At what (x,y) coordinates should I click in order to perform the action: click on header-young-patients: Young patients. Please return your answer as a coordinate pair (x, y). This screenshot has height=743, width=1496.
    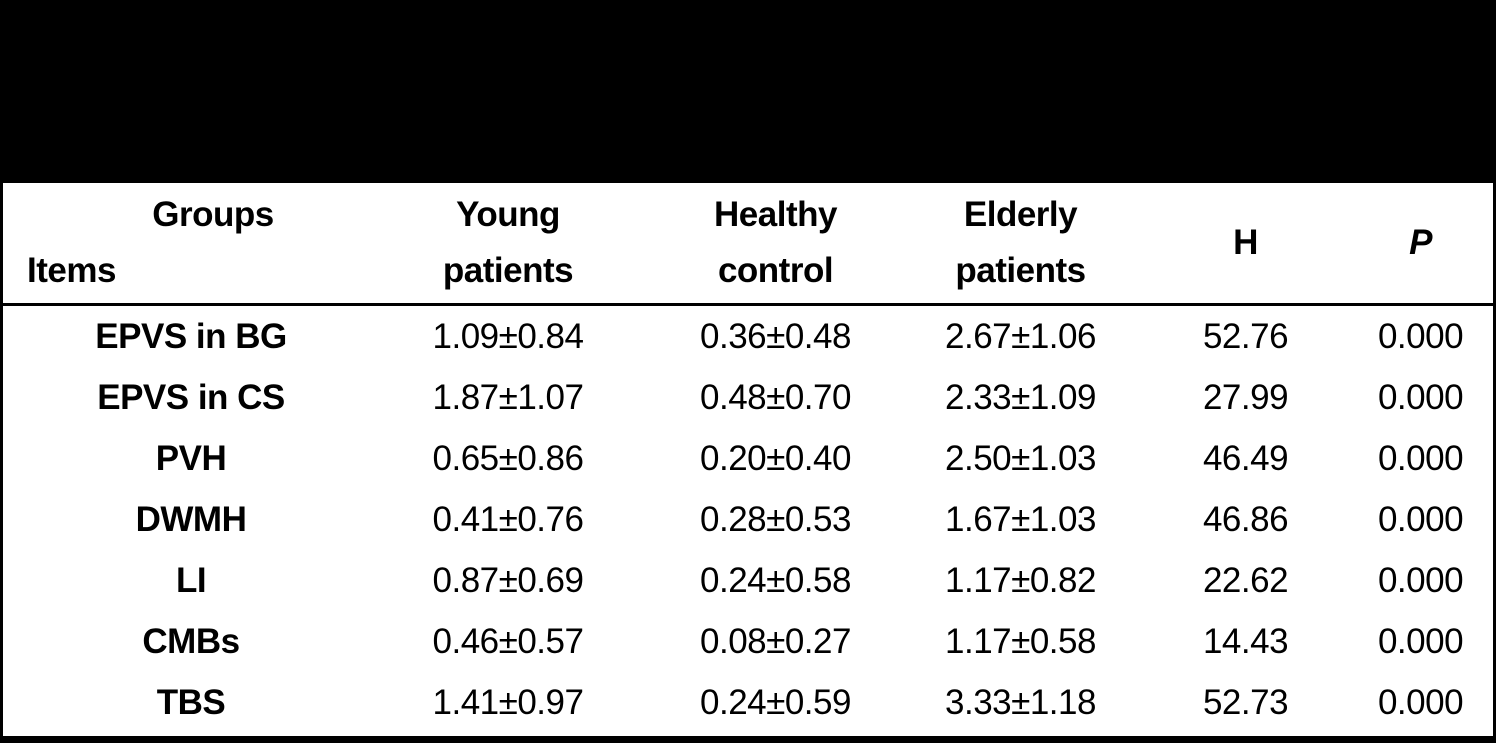
    Looking at the image, I should click on (508, 244).